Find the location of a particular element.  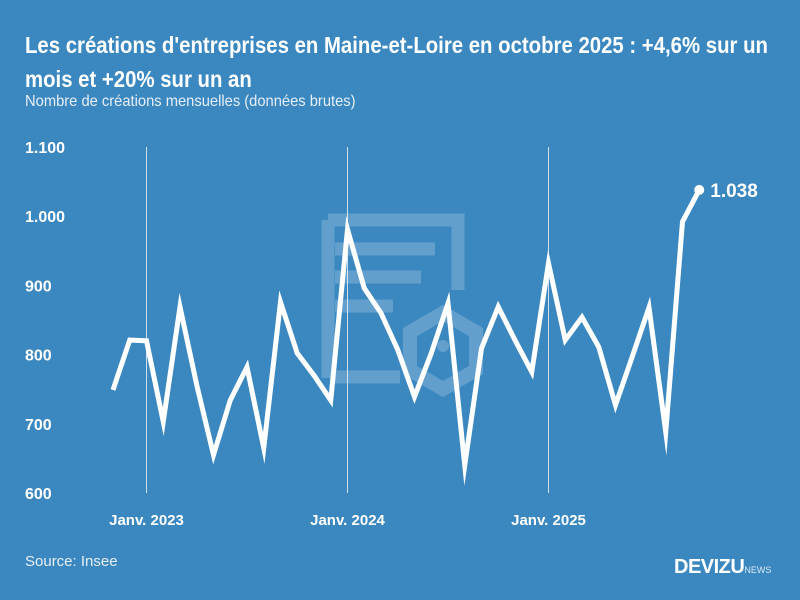

x-tick-label: Janv. 2024 is located at coordinates (347, 520).